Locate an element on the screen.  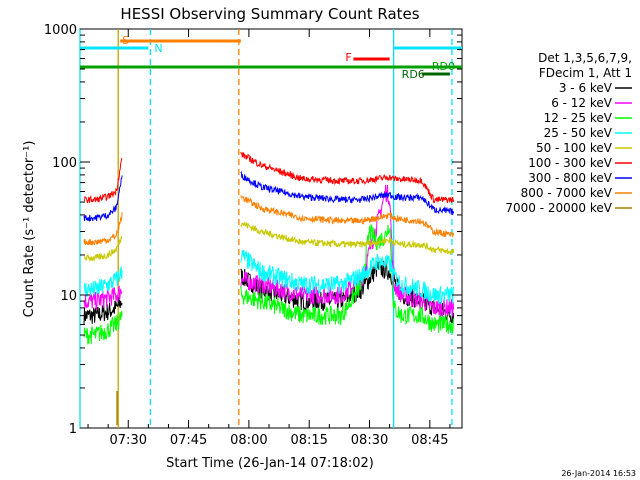
legend-label-6: 300 - 800 keV is located at coordinates (570, 178).